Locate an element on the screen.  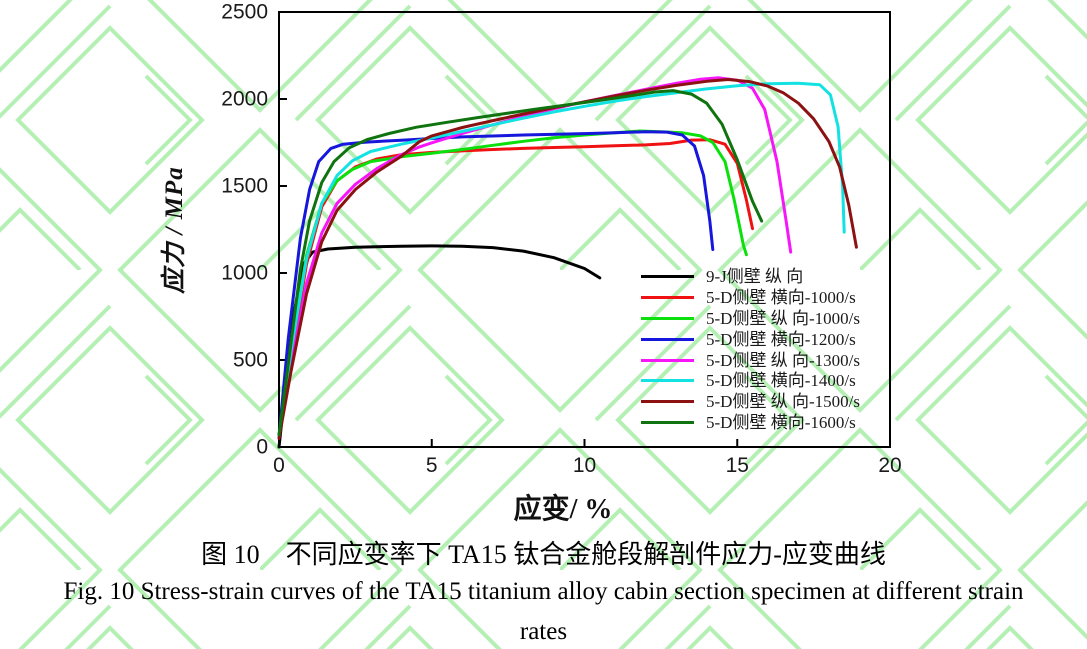
y-axis-title: 应力 / MPa is located at coordinates (174, 230).